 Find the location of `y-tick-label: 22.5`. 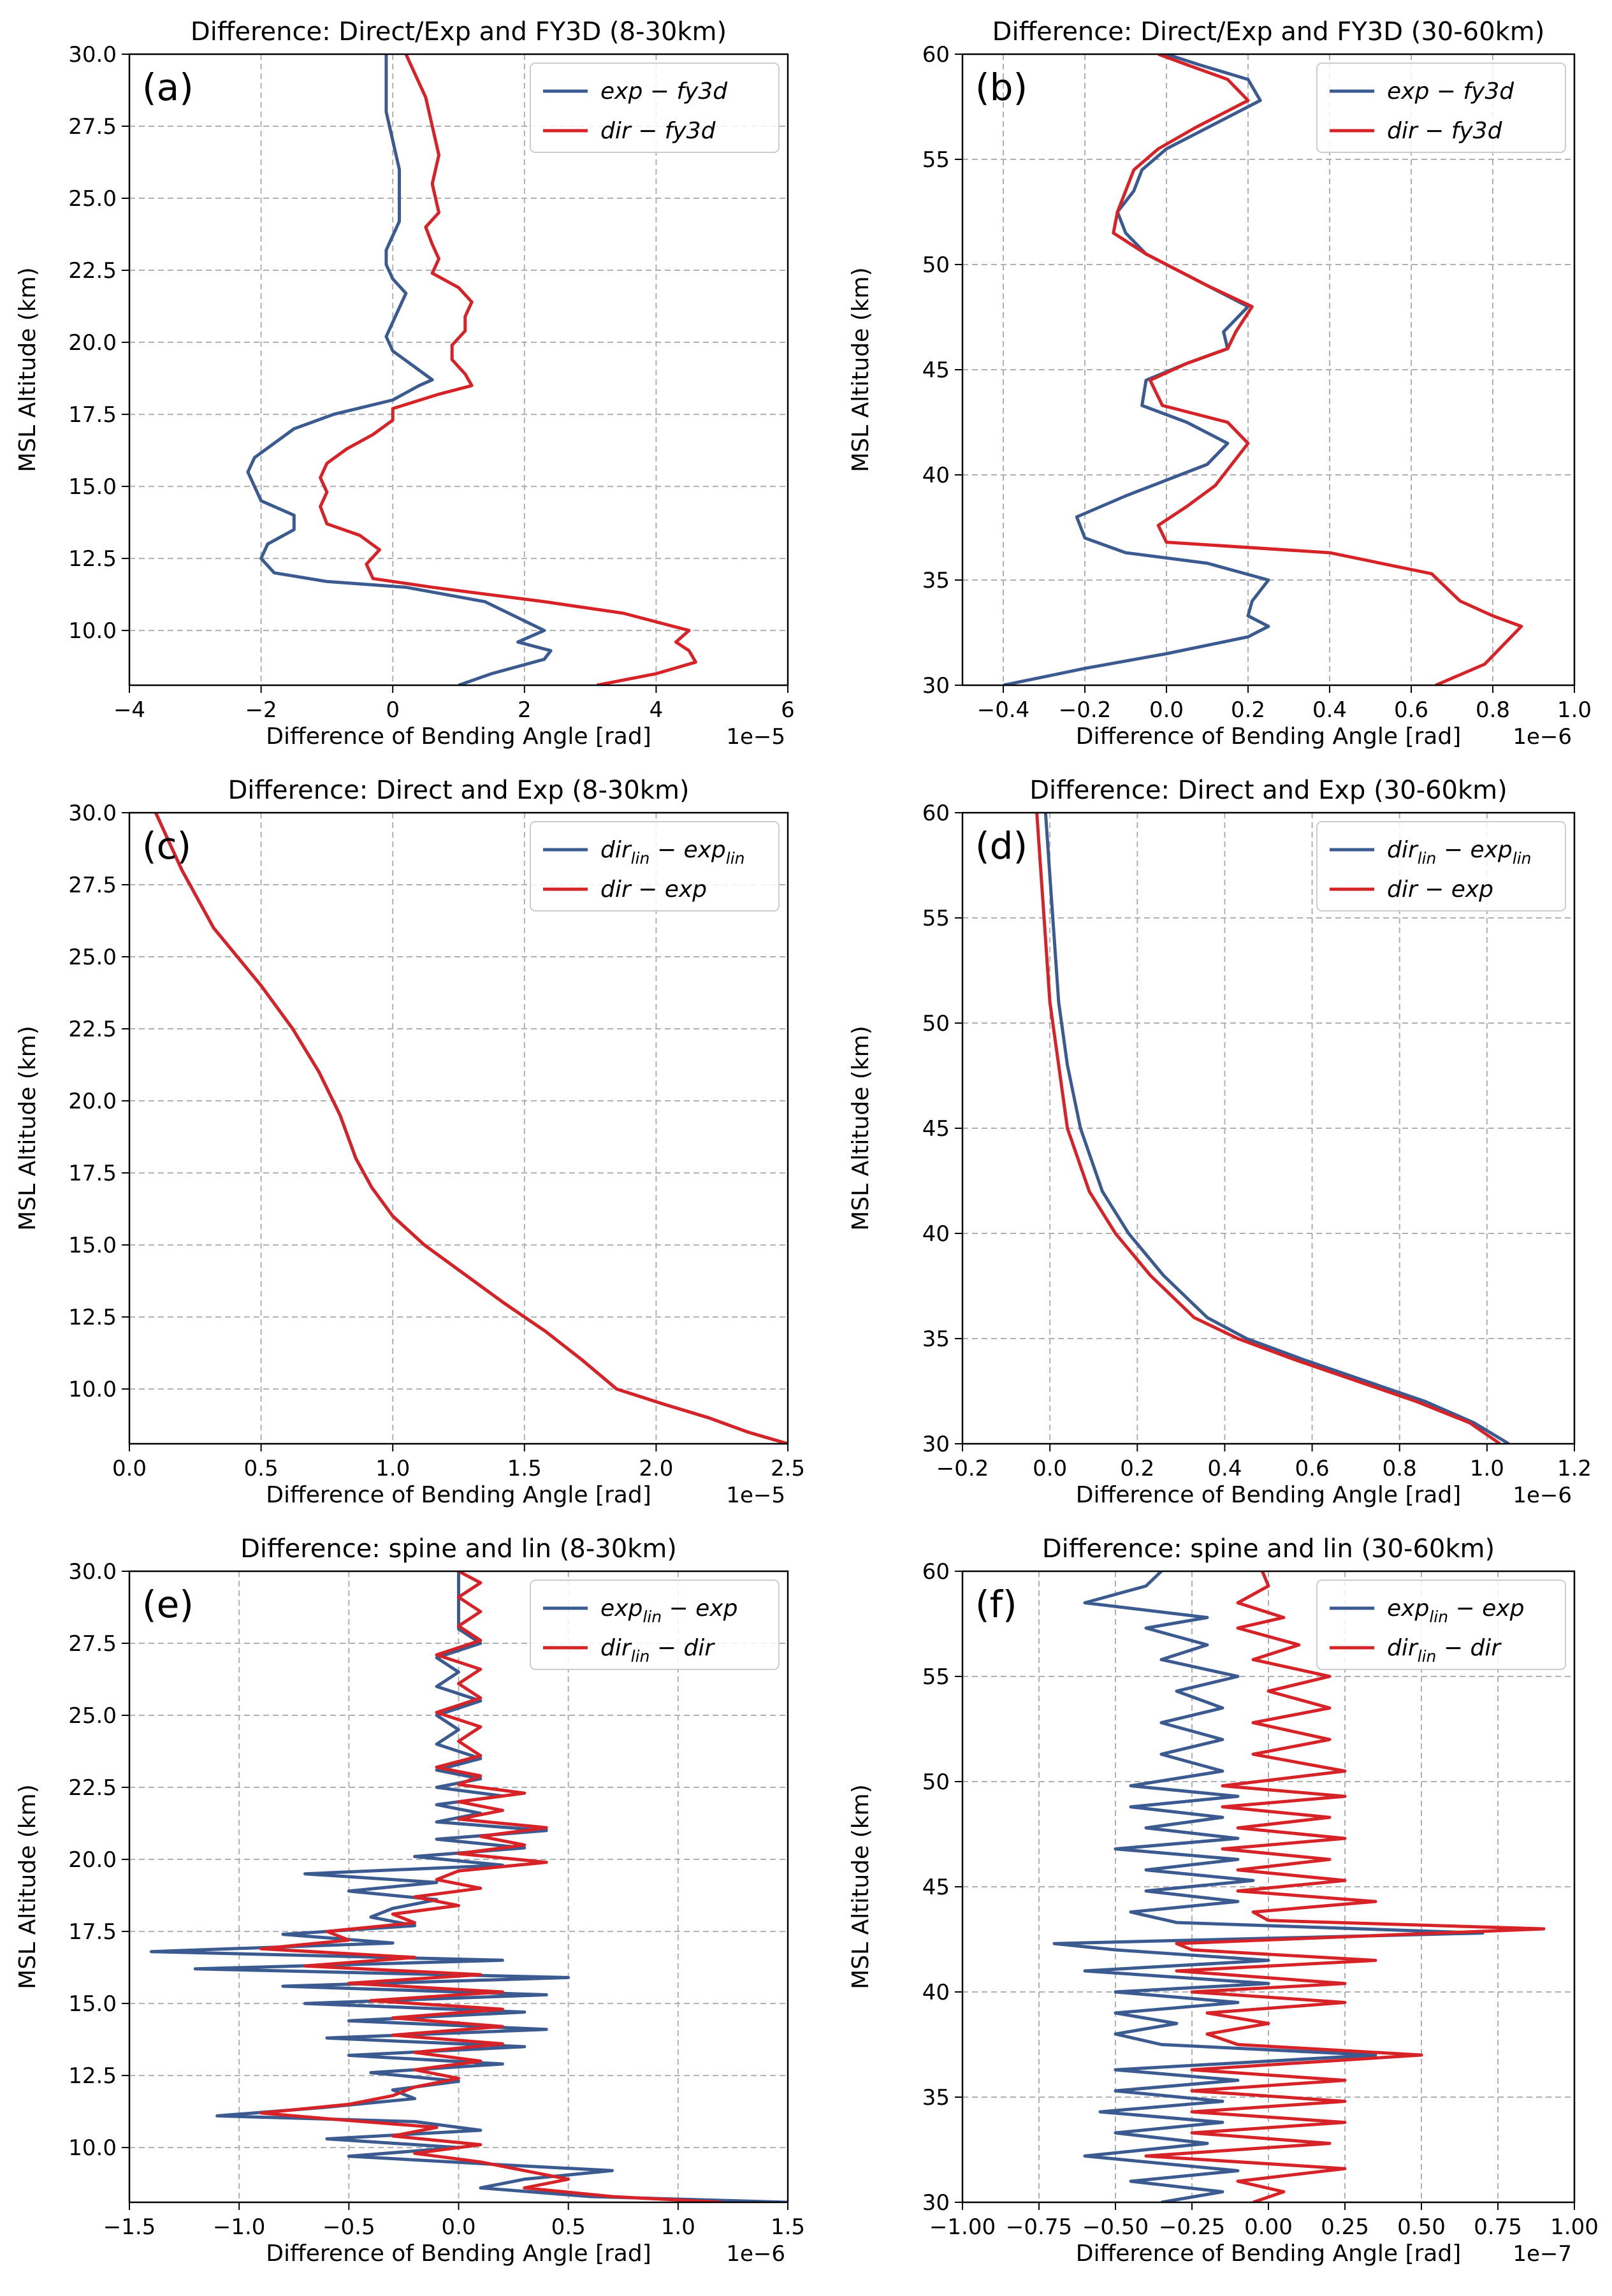

y-tick-label: 22.5 is located at coordinates (92, 271).